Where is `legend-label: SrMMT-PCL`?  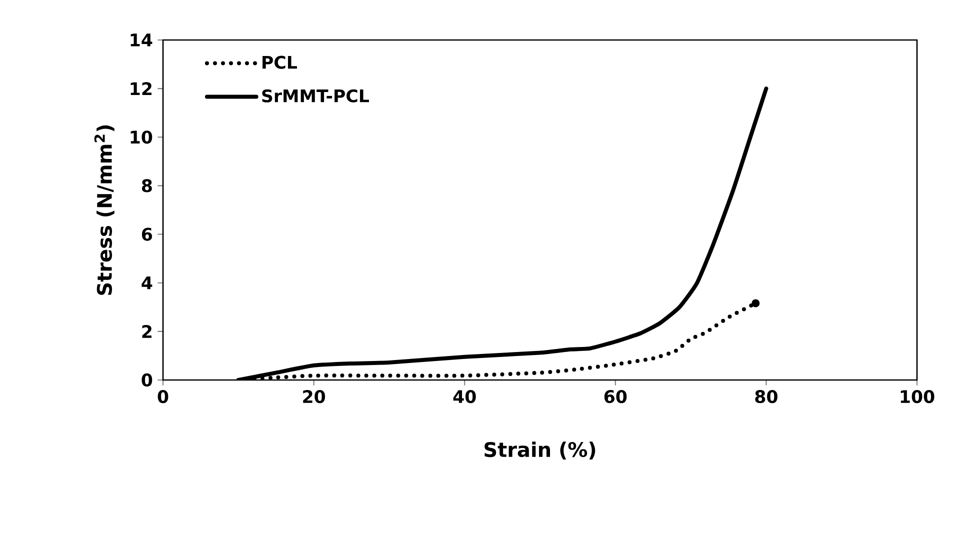
legend-label: SrMMT-PCL is located at coordinates (315, 95).